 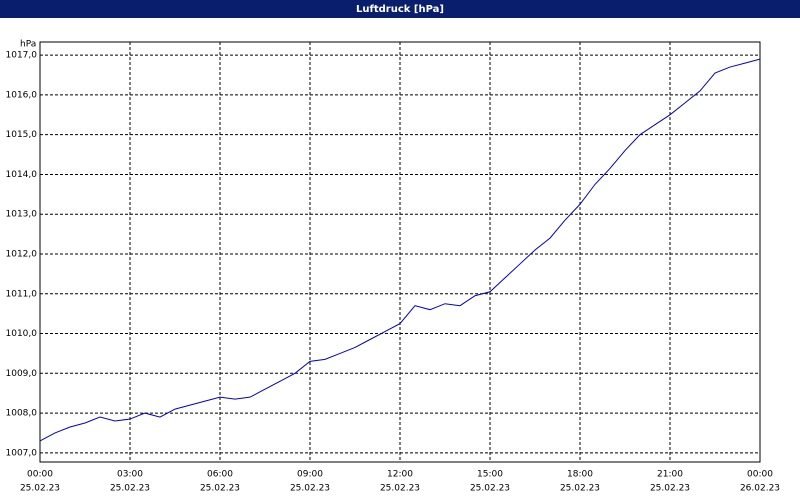 What do you see at coordinates (22, 294) in the screenshot?
I see `y-tick-label: 1011,0` at bounding box center [22, 294].